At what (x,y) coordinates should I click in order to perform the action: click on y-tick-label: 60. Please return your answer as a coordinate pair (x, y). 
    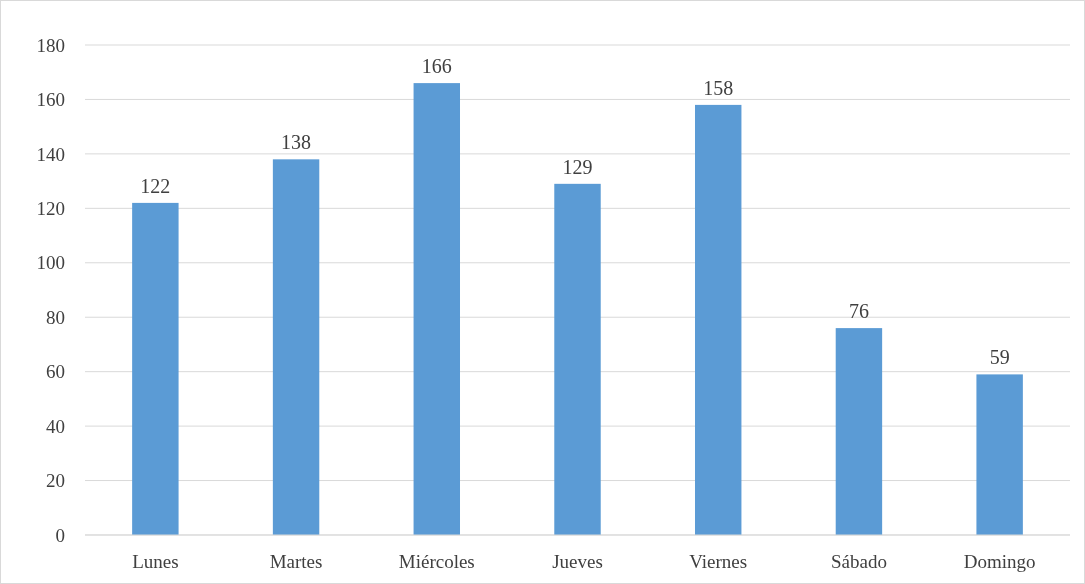
    Looking at the image, I should click on (55, 372).